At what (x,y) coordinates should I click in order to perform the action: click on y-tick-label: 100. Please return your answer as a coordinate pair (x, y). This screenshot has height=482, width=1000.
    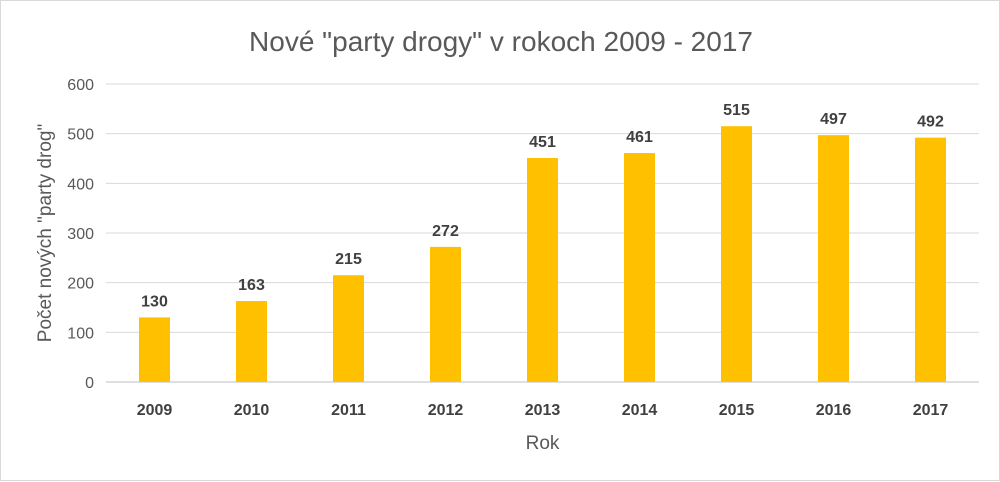
    Looking at the image, I should click on (80, 333).